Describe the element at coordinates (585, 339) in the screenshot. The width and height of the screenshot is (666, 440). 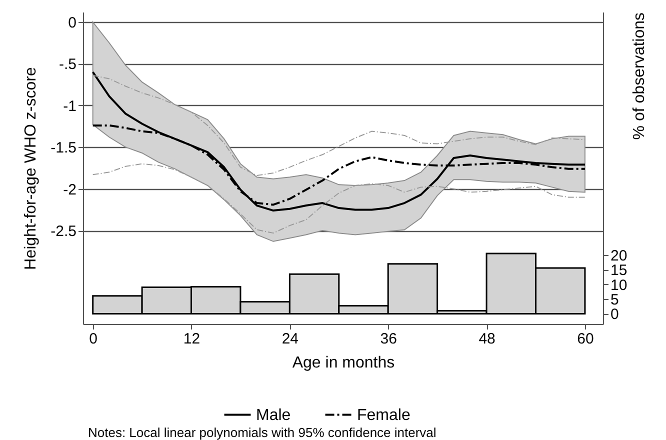
I see `x-tick-label: 60` at that location.